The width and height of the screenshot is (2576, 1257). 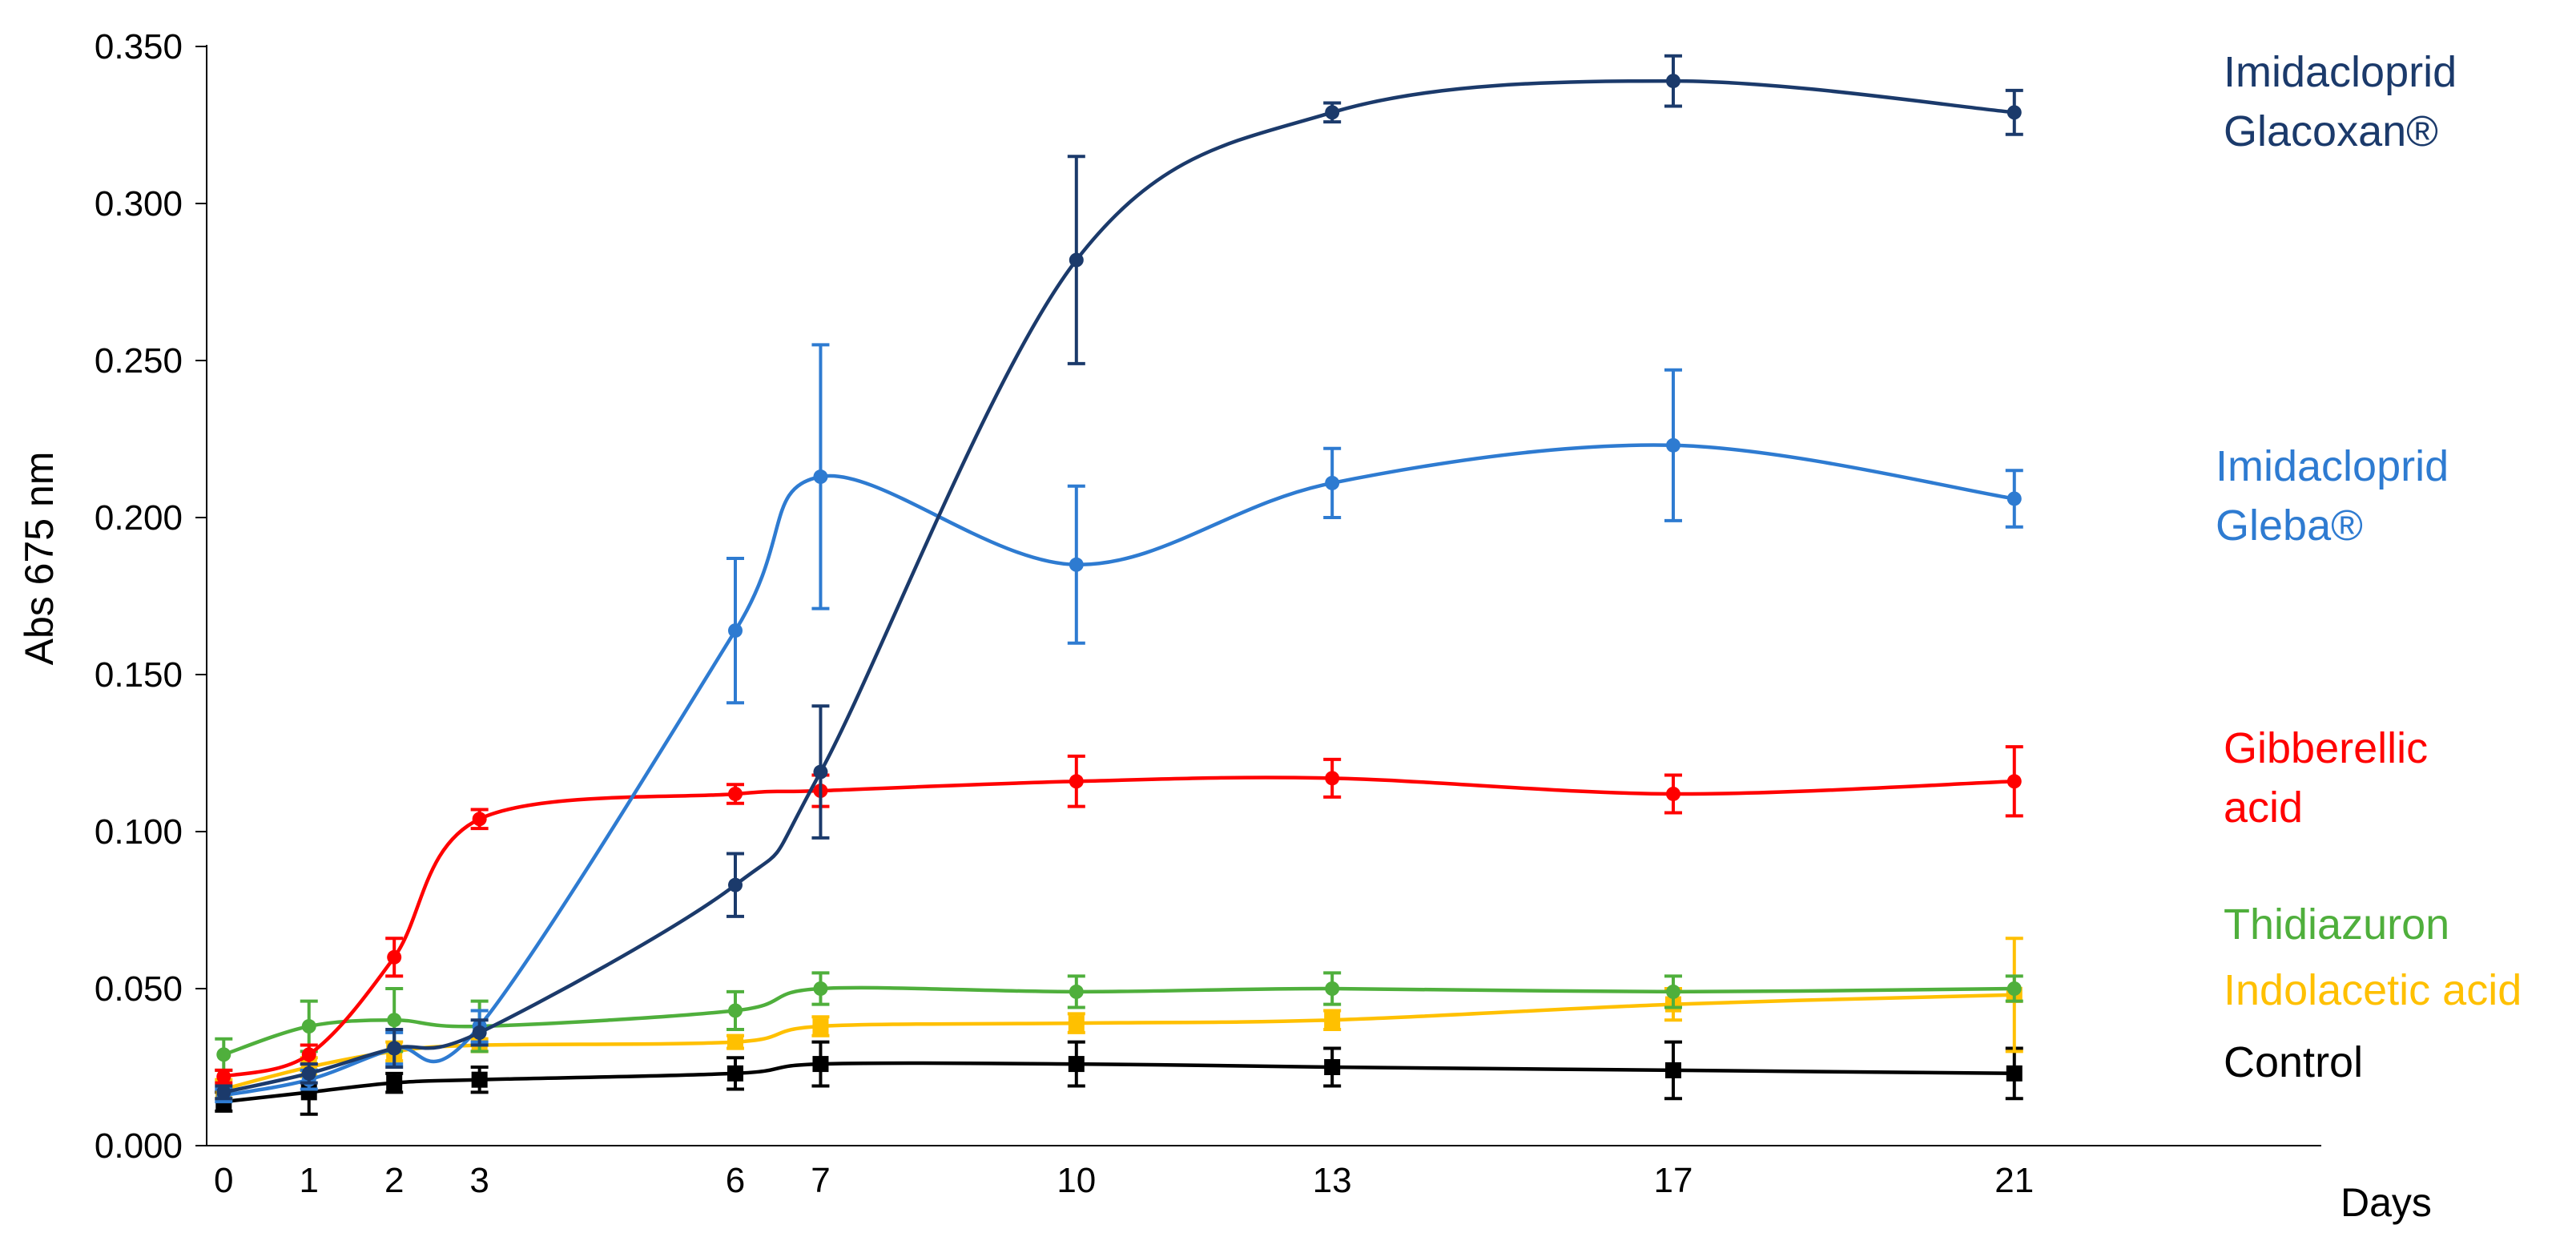 What do you see at coordinates (2326, 778) in the screenshot?
I see `series-label: Gibberellic acid` at bounding box center [2326, 778].